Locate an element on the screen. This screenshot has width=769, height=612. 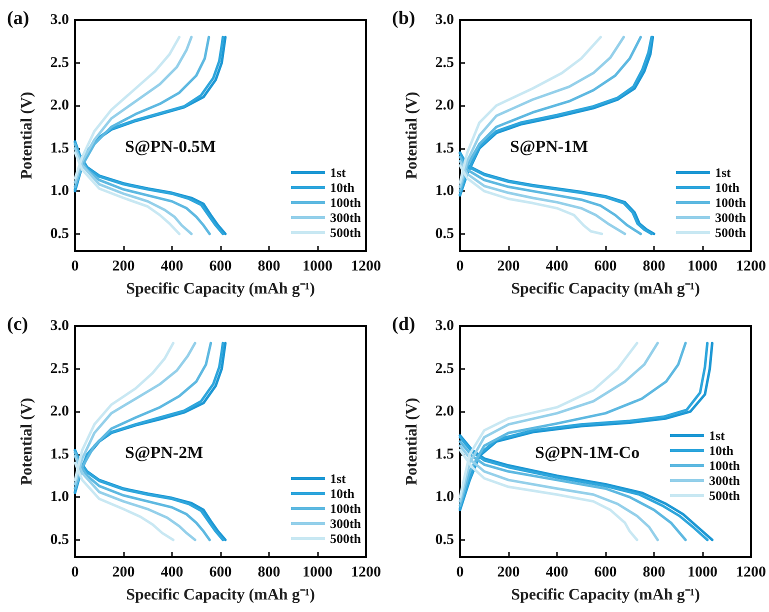
annotation: S@PN-1M-Co is located at coordinates (587, 452).